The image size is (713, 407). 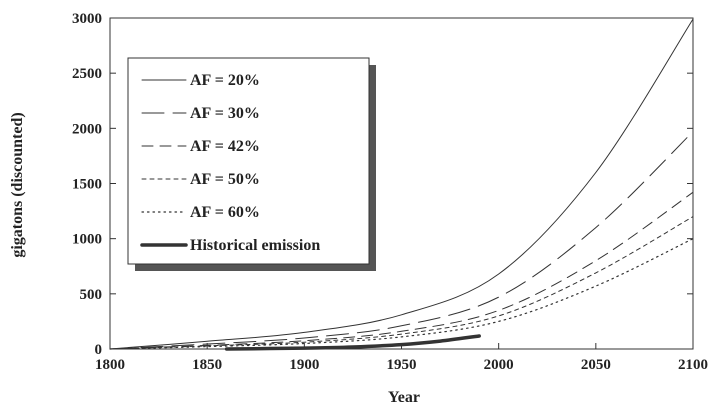 I want to click on x-tick-label: 1950, so click(x=402, y=365).